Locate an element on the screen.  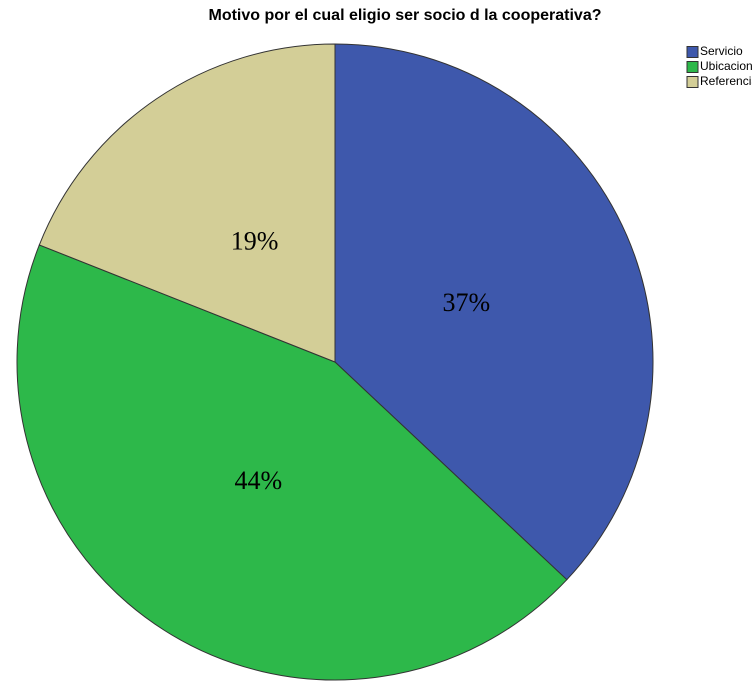
legend-label: Servicio is located at coordinates (721, 51).